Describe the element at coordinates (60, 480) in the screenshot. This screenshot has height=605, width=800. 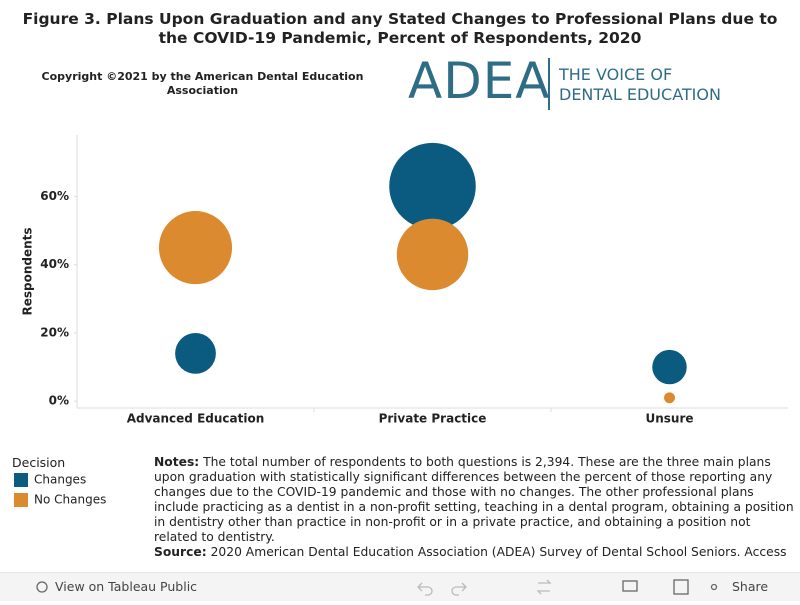
I see `legend-label: Changes` at that location.